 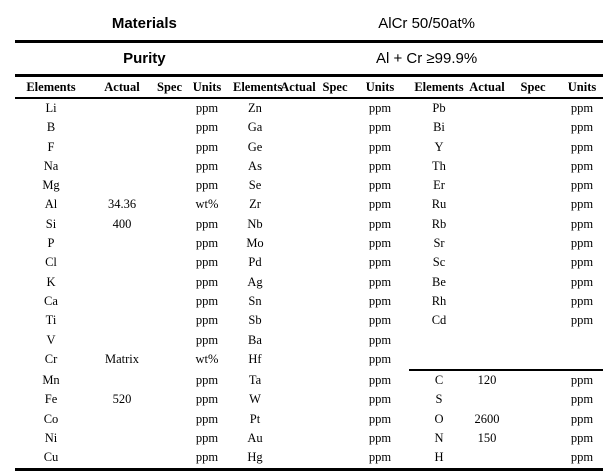 What do you see at coordinates (122, 88) in the screenshot?
I see `column-header-actual: Actual` at bounding box center [122, 88].